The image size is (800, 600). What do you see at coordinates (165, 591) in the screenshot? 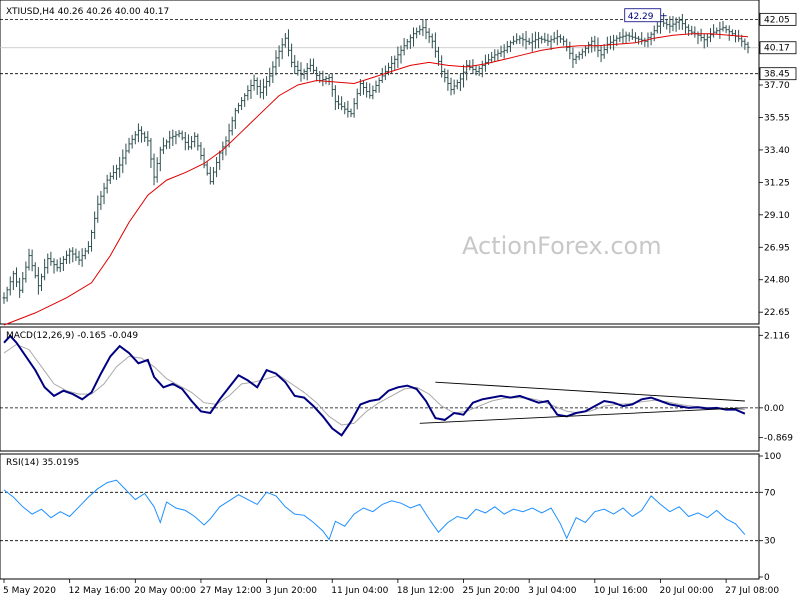
I see `time-tick-label: 20 May 00:00` at bounding box center [165, 591].